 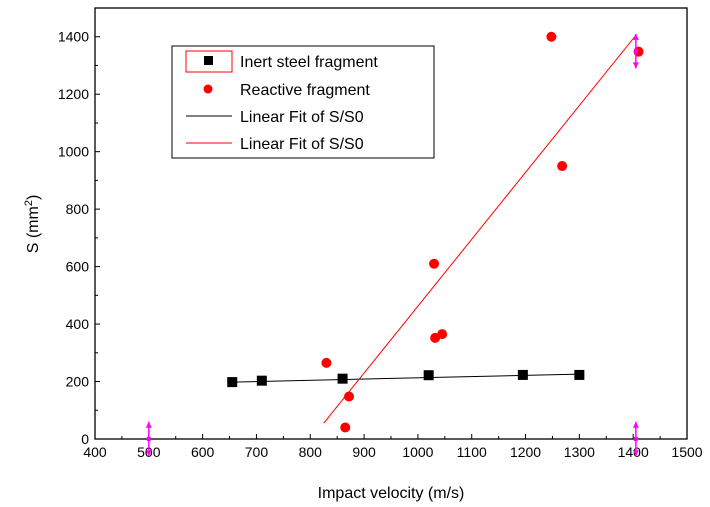 I want to click on legend-frame, so click(x=303, y=102).